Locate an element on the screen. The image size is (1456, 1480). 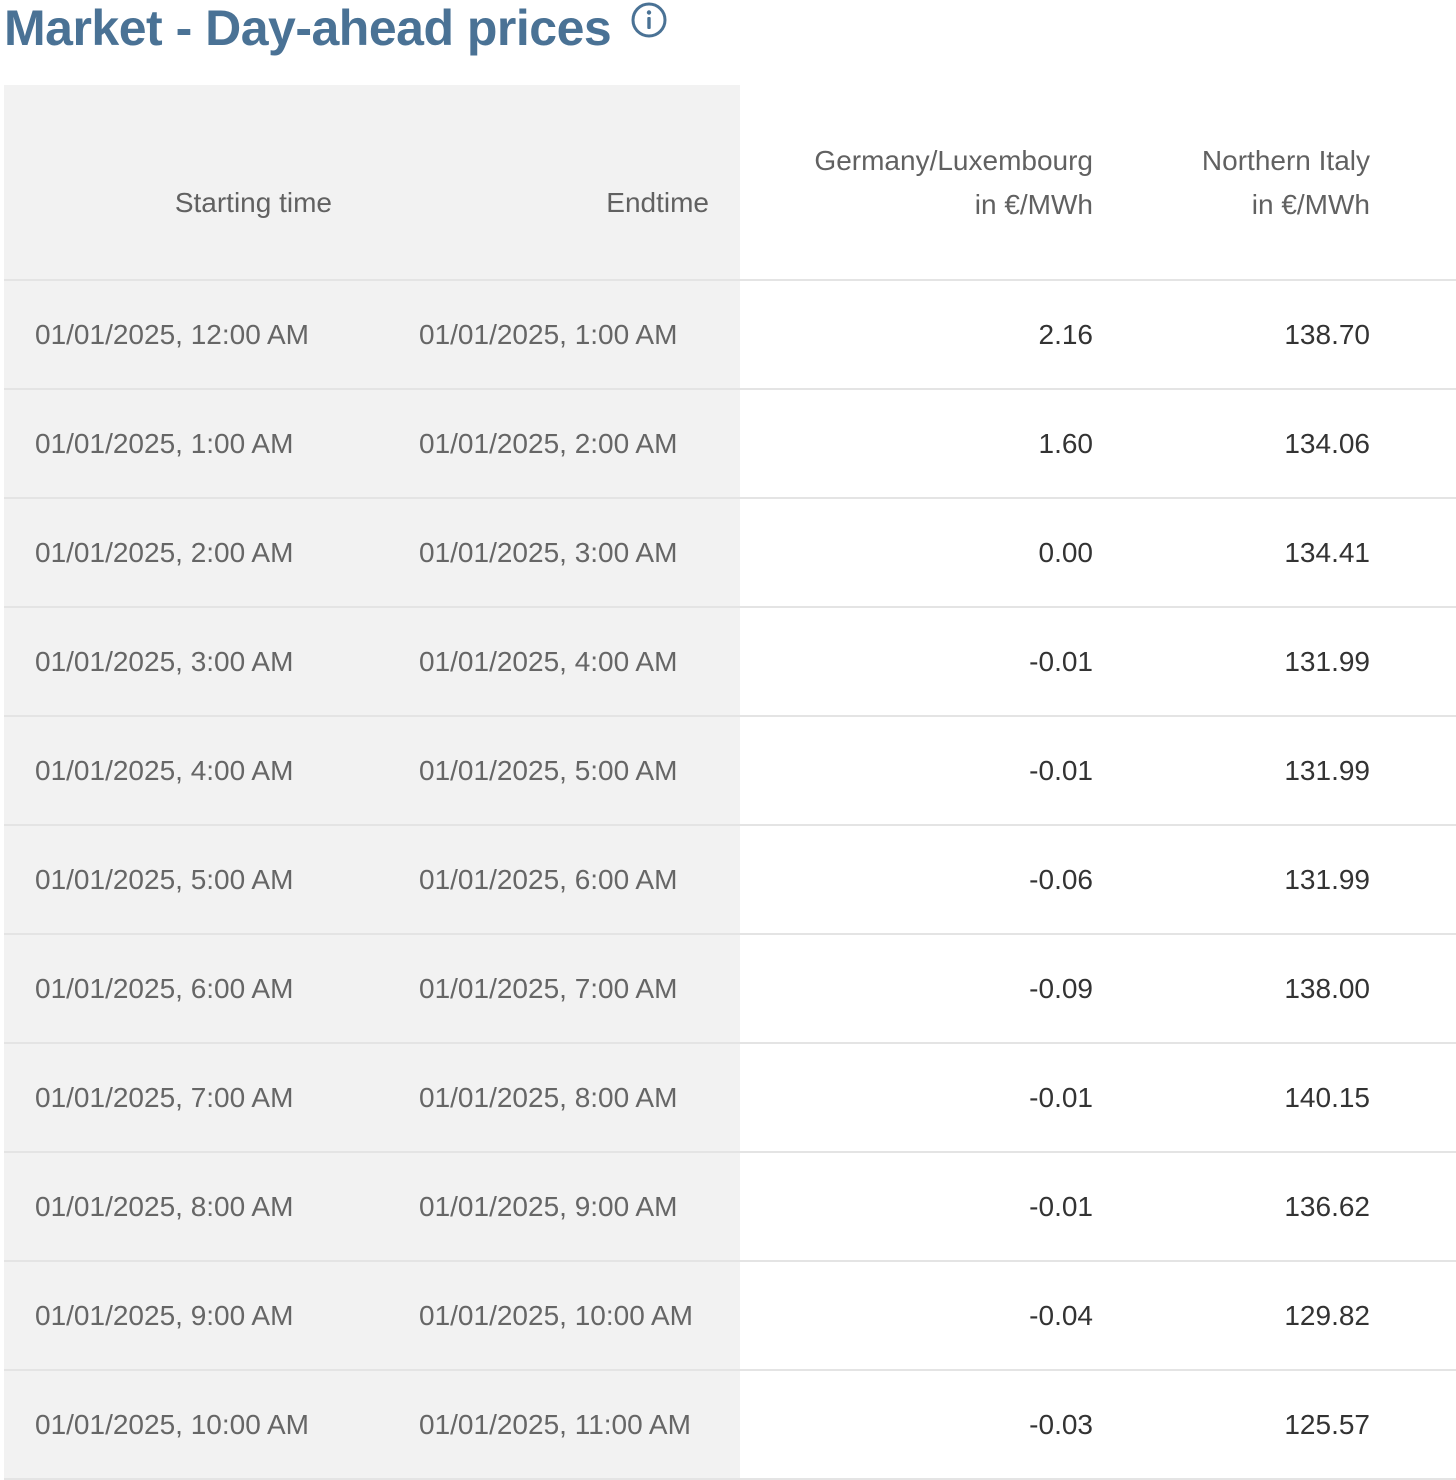
cell-germany-luxembourg-price: -0.06 is located at coordinates (916, 880).